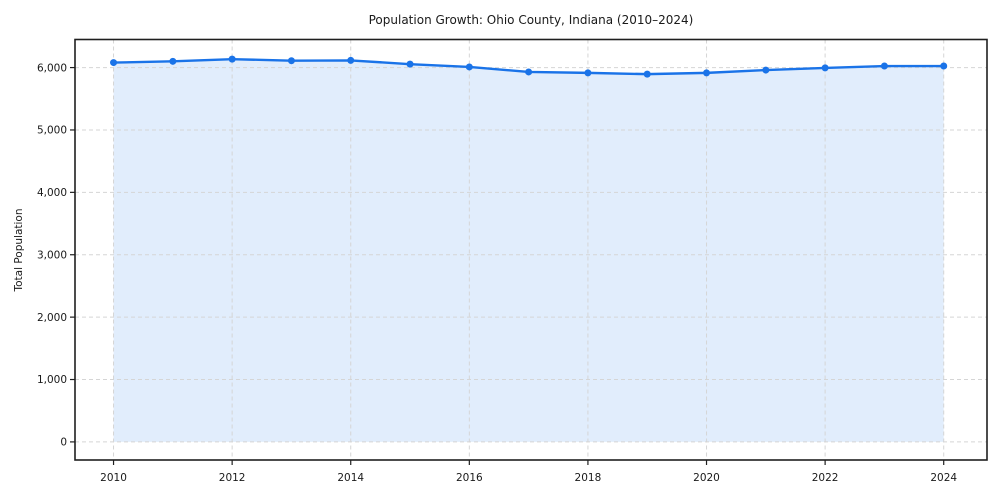 This screenshot has width=1000, height=500. I want to click on y-axis-label: Total Population, so click(19, 250).